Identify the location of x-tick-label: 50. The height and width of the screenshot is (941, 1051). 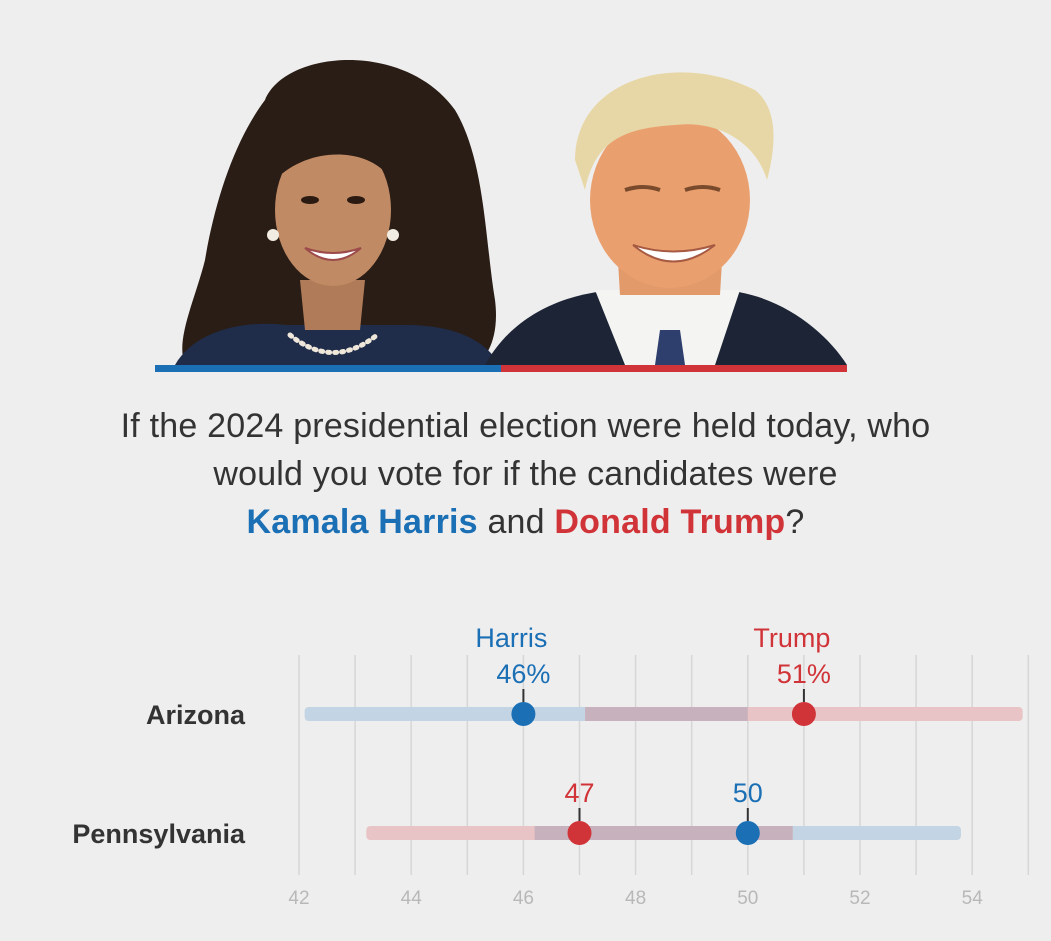
(747, 898).